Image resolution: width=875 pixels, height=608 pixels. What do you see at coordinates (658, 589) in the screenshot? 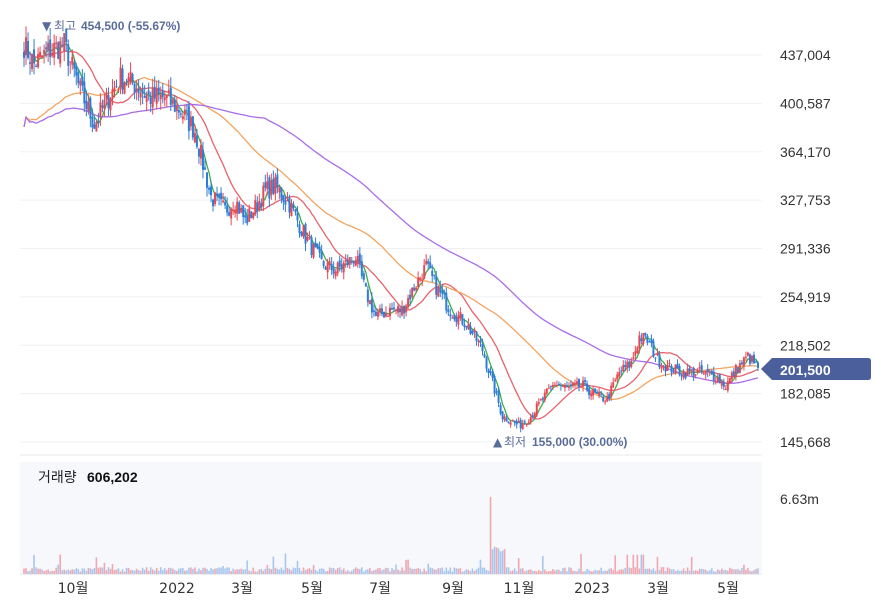
I see `x-tick-label: 3월` at bounding box center [658, 589].